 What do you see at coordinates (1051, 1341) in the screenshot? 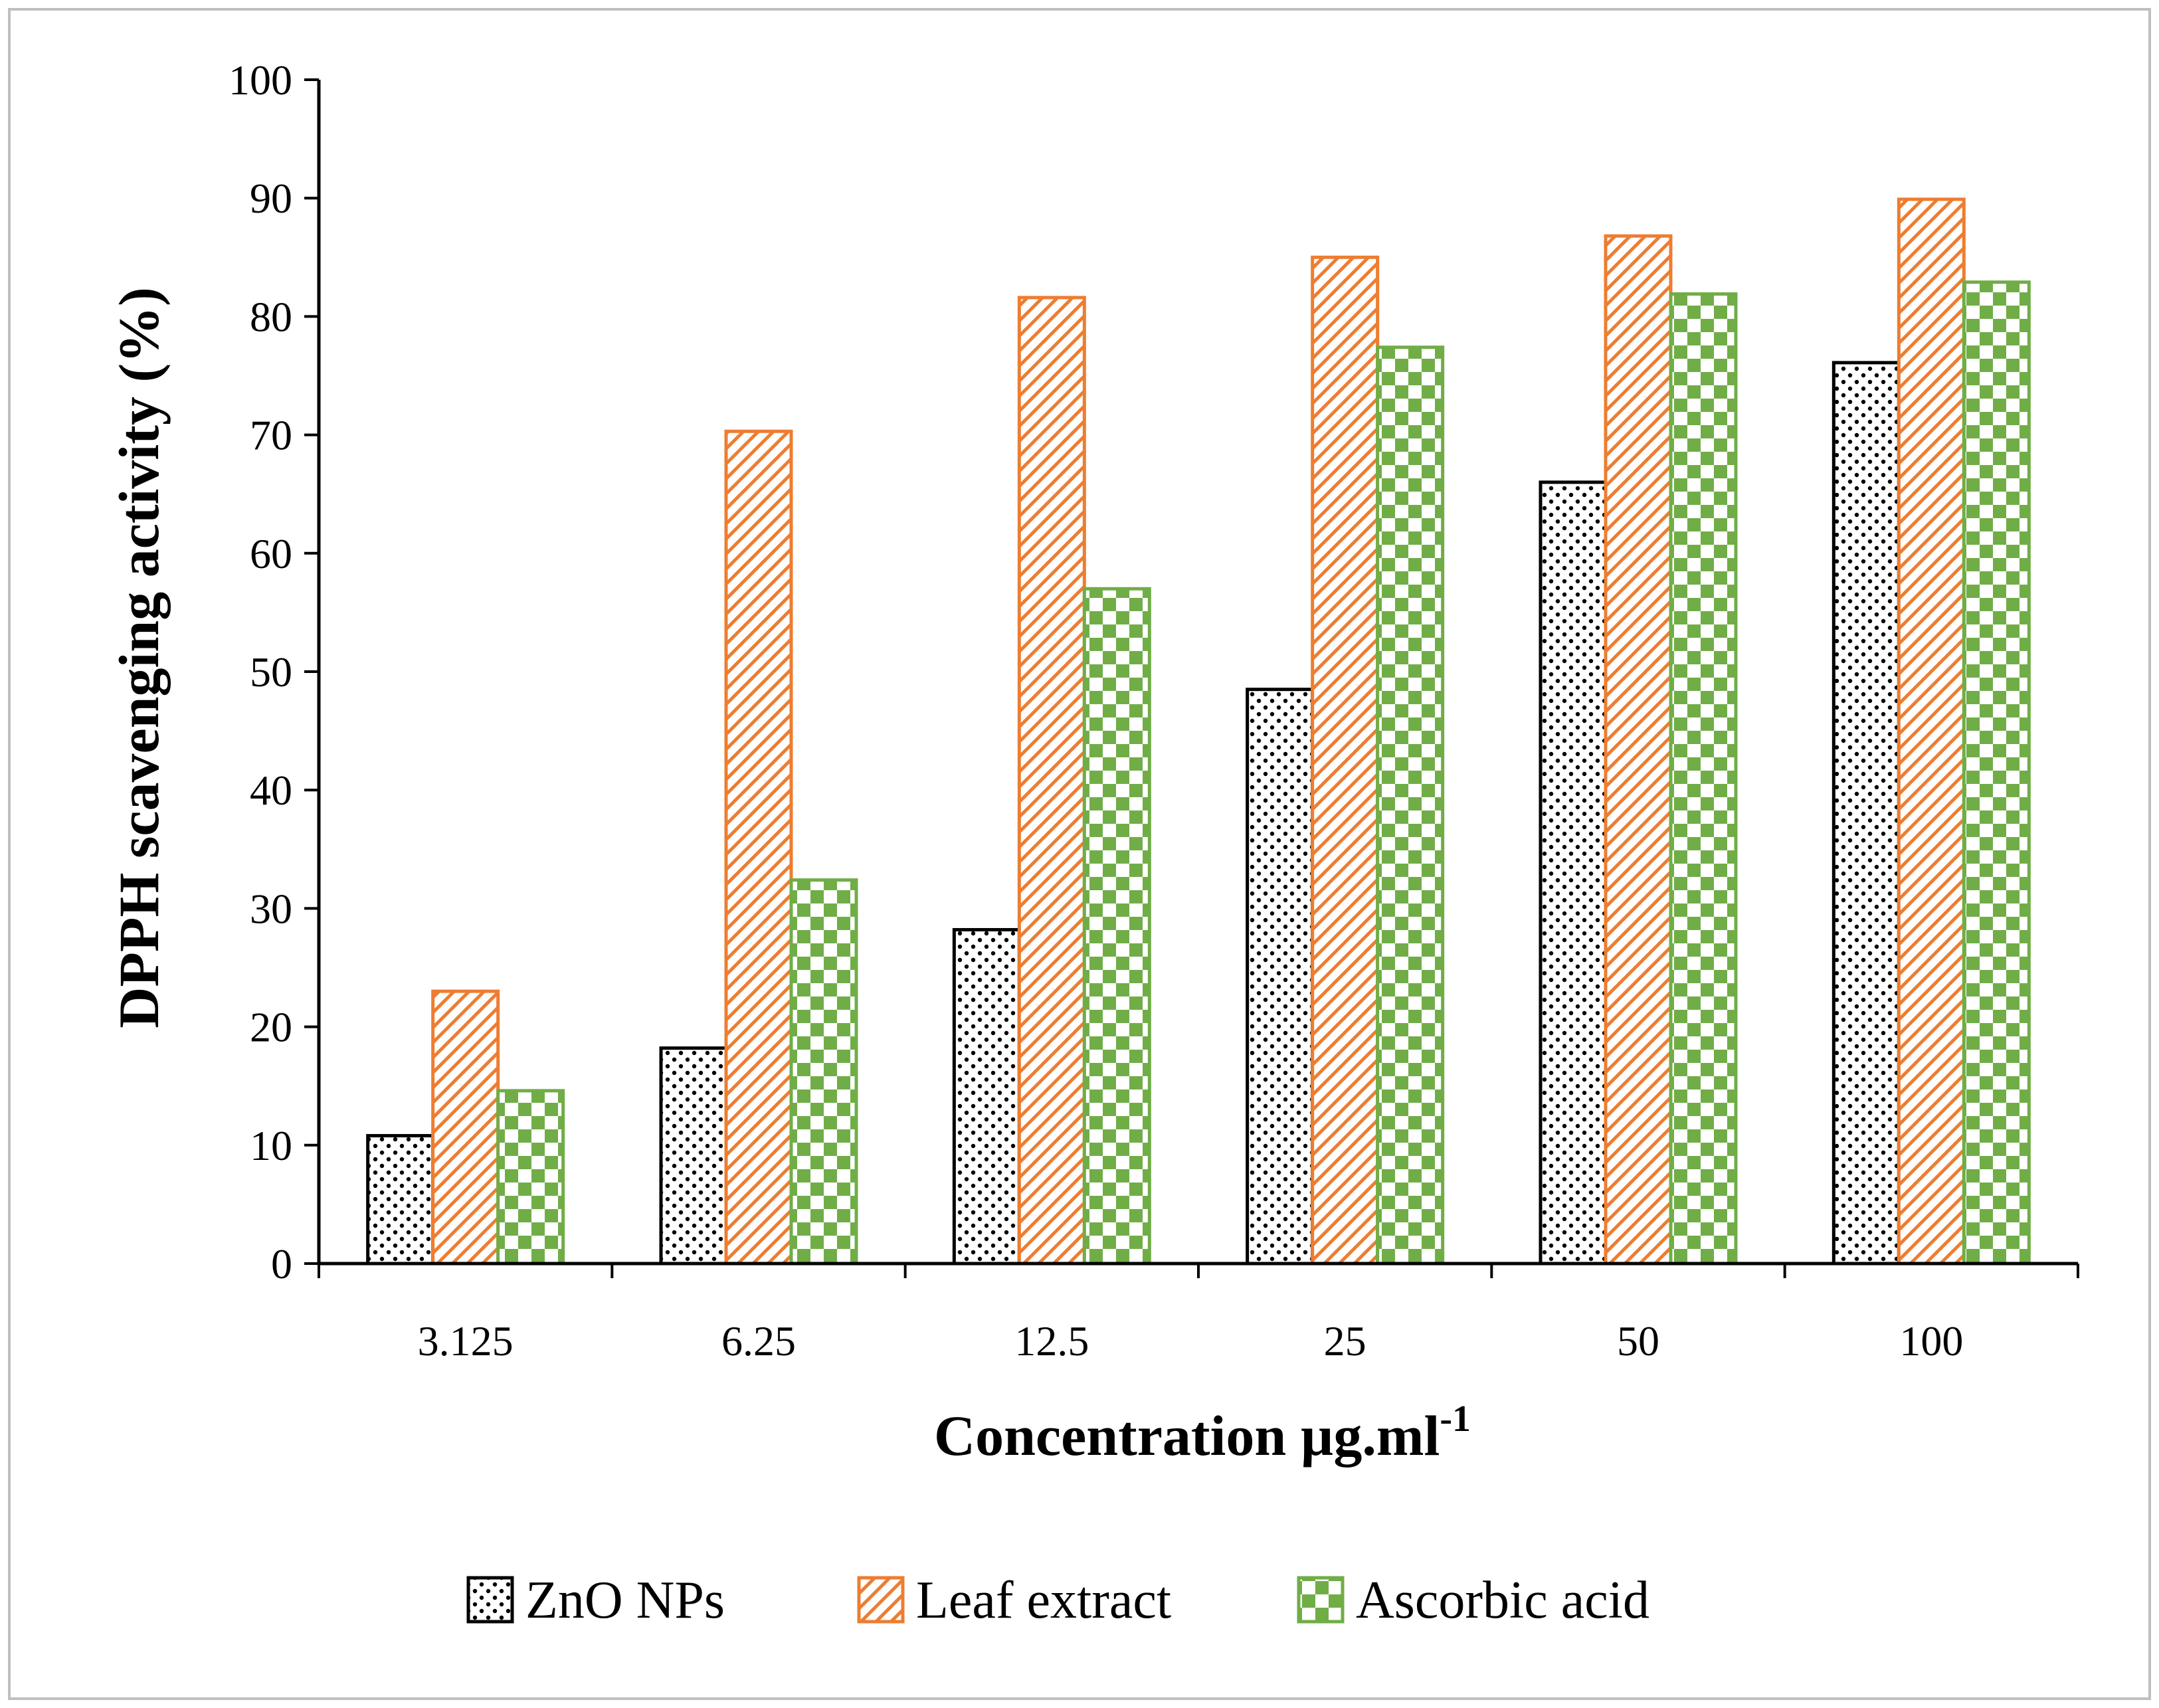
I see `x-tick-label: 12.5` at bounding box center [1051, 1341].